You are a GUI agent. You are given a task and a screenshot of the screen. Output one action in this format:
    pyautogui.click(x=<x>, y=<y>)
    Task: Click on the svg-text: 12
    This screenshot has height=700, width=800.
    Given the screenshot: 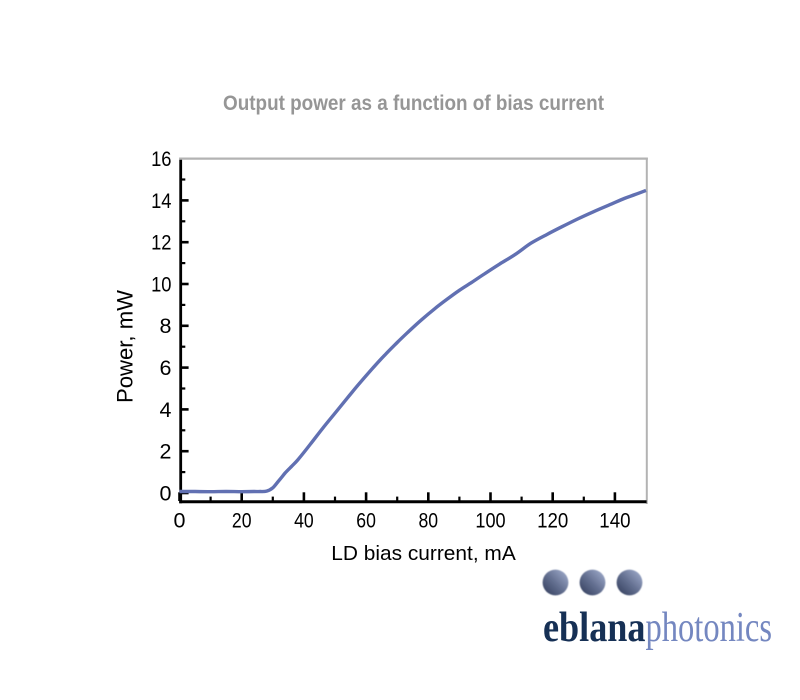 What is the action you would take?
    pyautogui.click(x=161, y=243)
    